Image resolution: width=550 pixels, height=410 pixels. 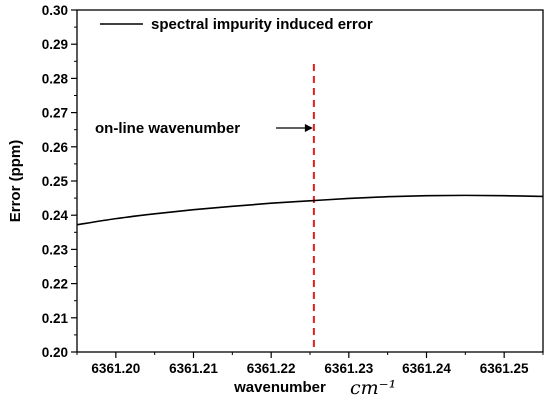 What do you see at coordinates (262, 24) in the screenshot?
I see `legend-label: spectral impurity induced error` at bounding box center [262, 24].